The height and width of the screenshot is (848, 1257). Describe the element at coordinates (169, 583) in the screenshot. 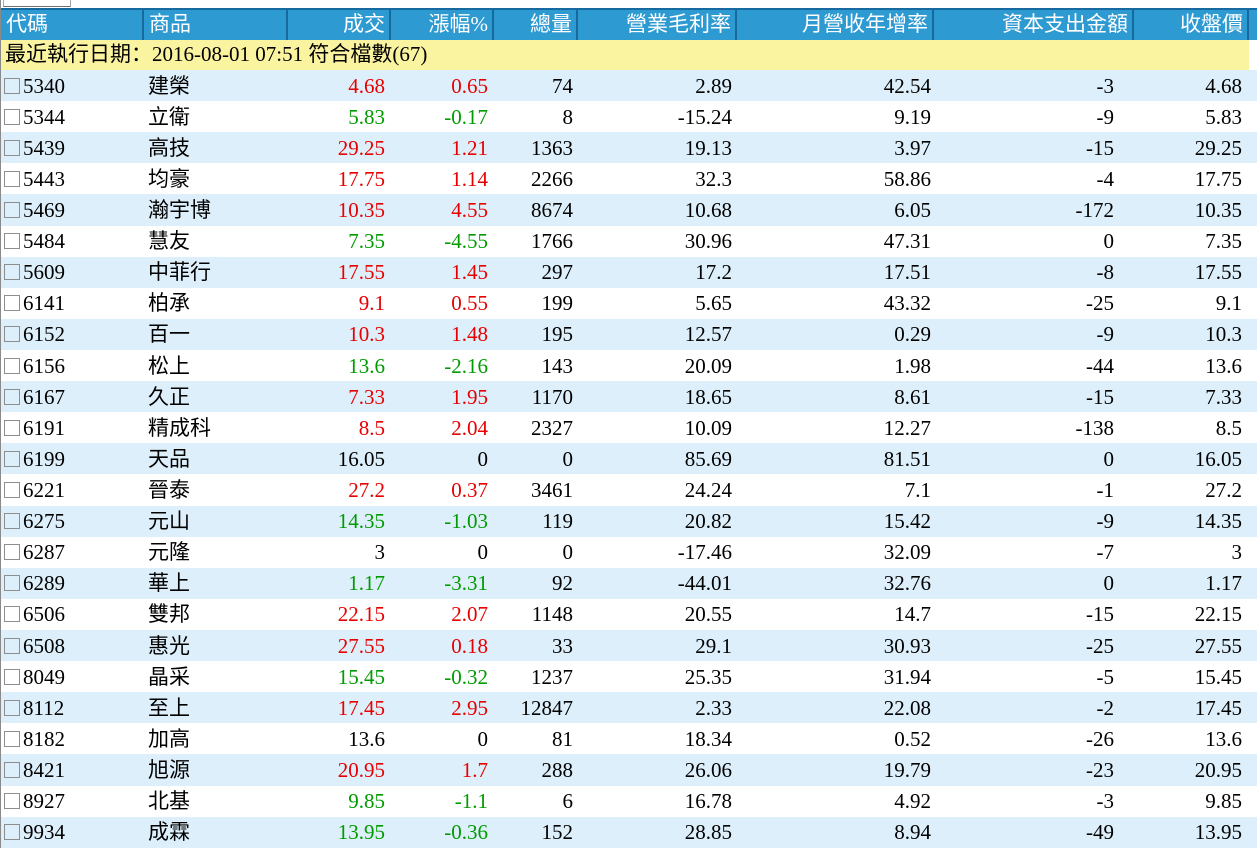

I see `cell-name: 華上` at that location.